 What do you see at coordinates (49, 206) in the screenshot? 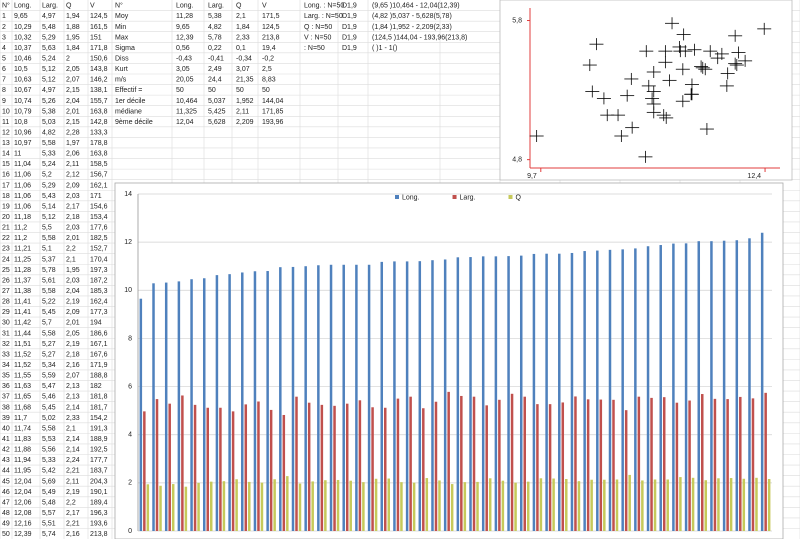
I see `cell: 5,14` at bounding box center [49, 206].